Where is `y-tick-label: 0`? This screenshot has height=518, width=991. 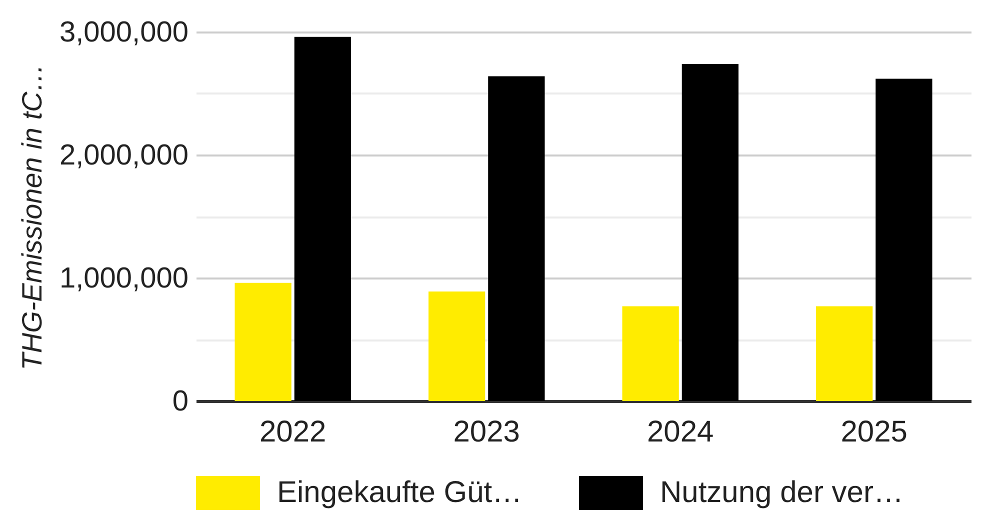 y-tick-label: 0 is located at coordinates (180, 402).